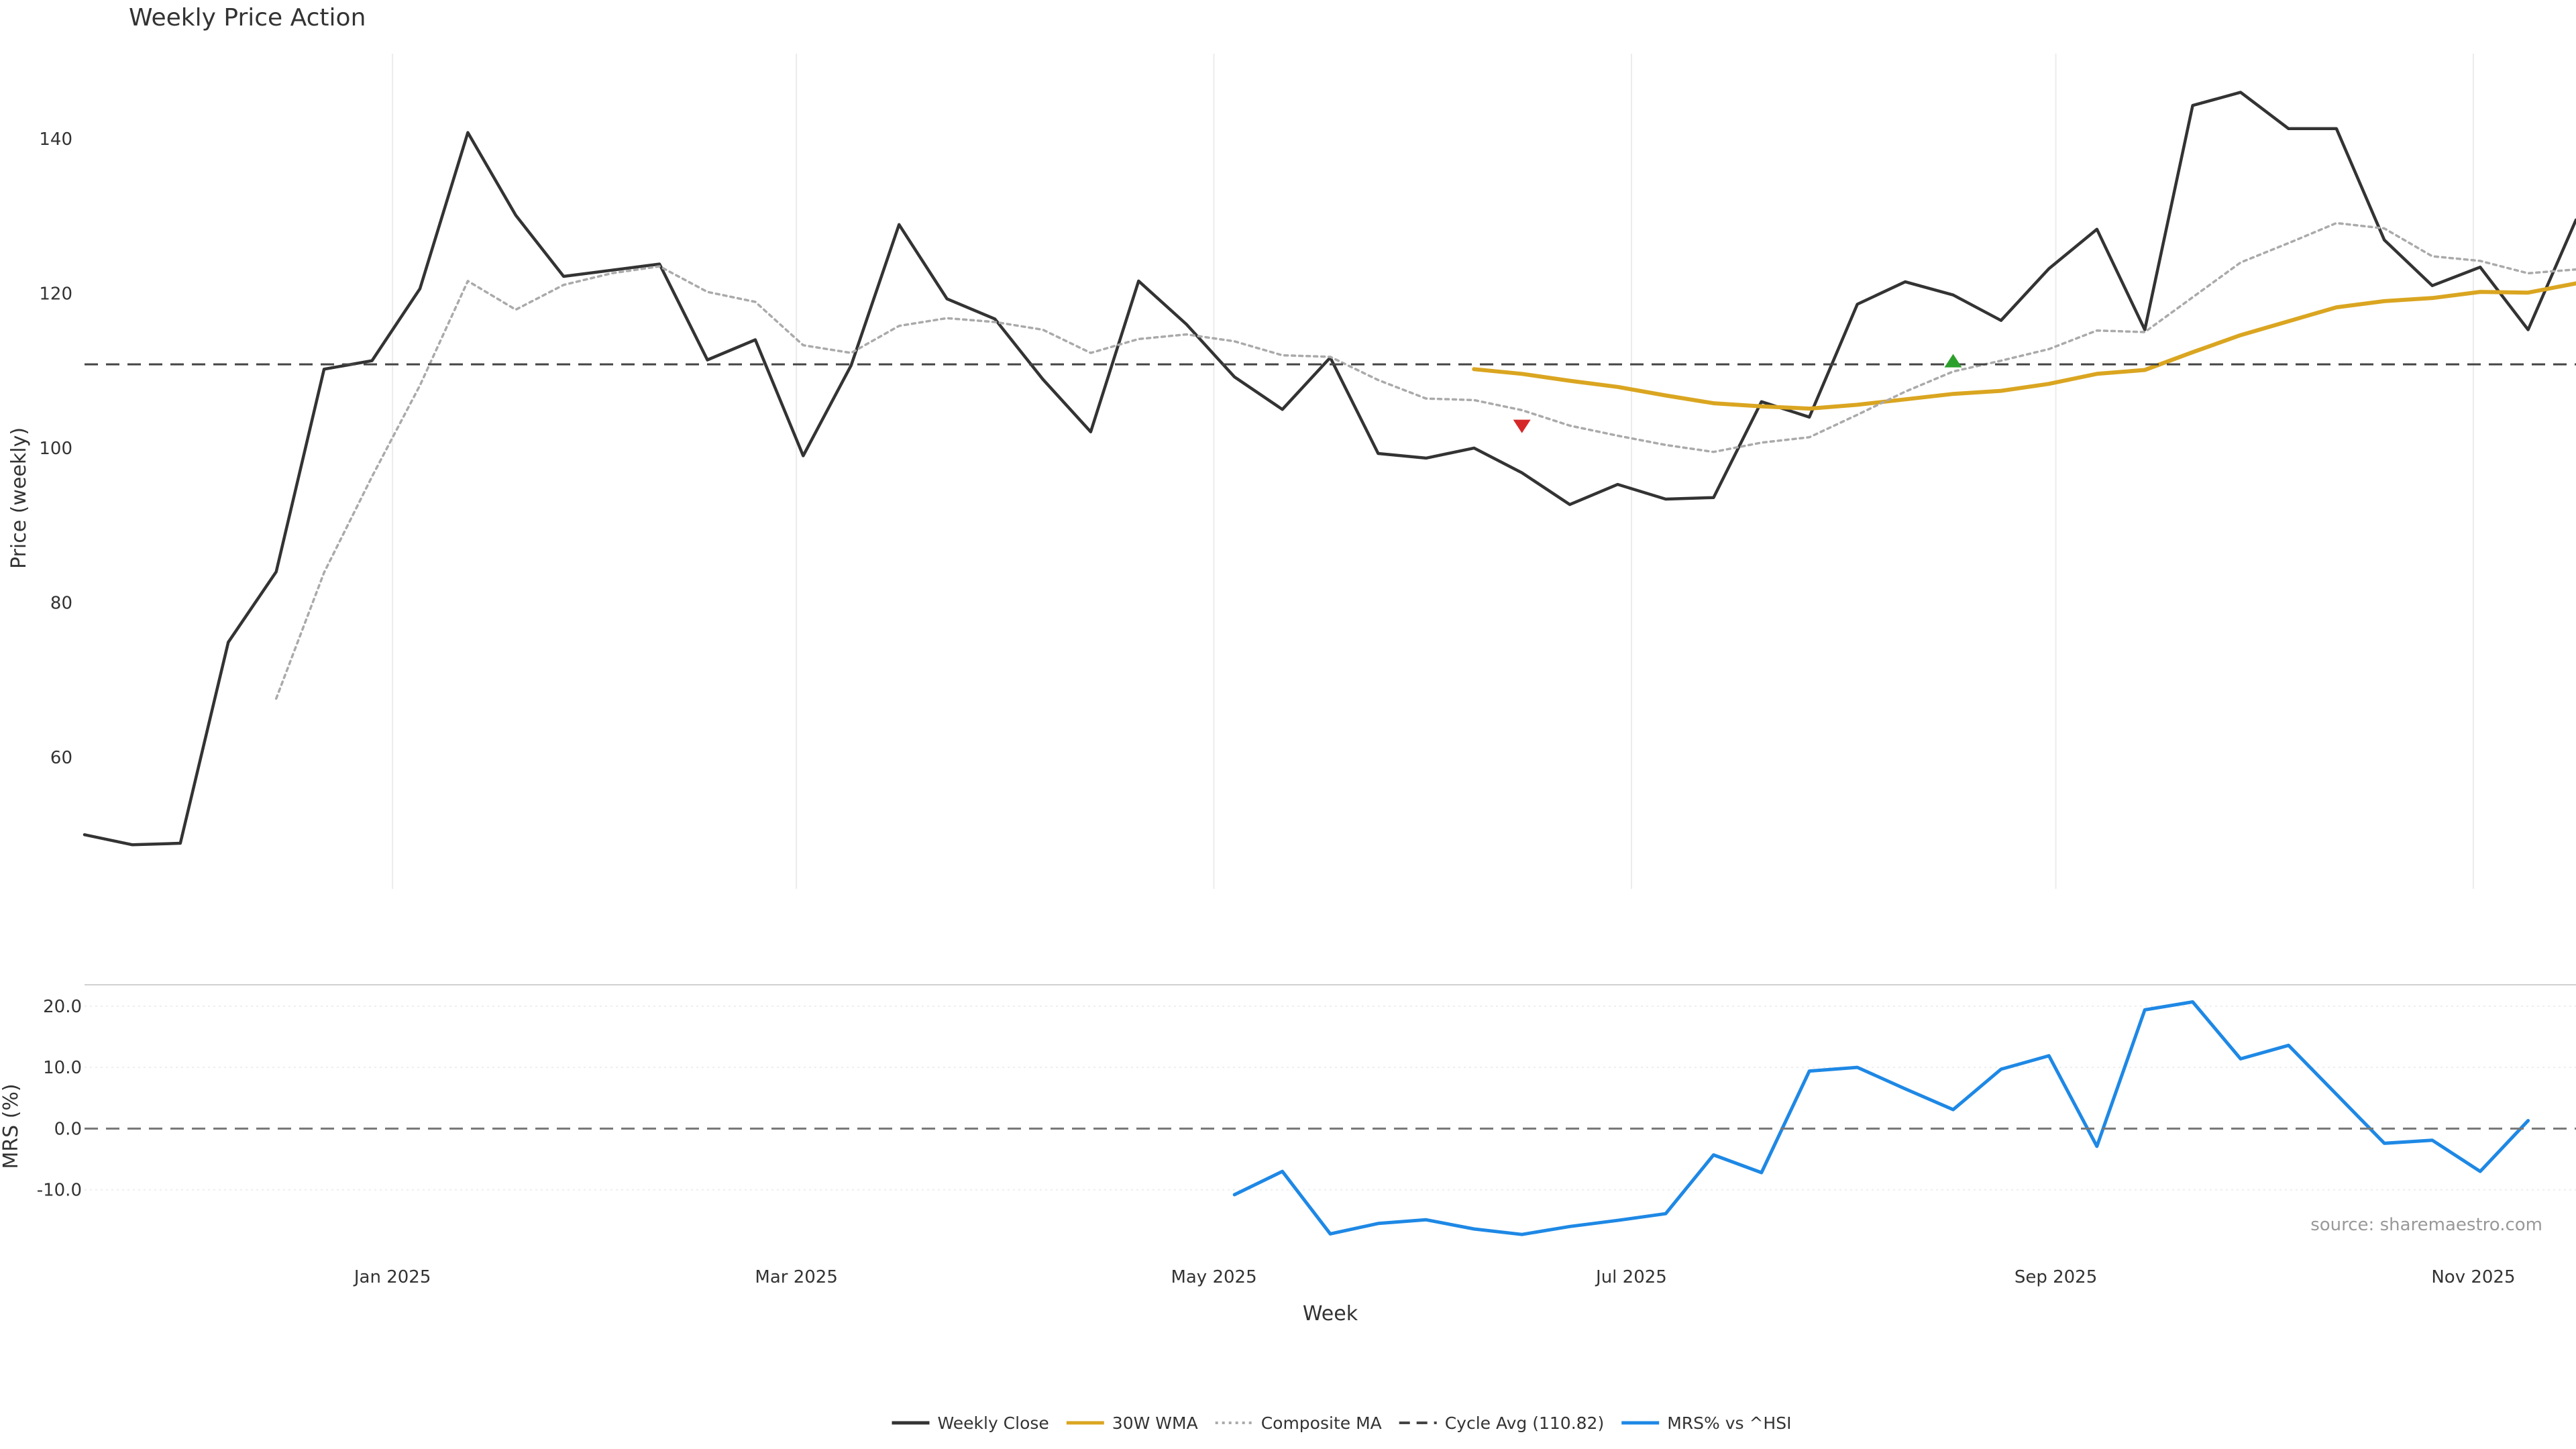 The image size is (2576, 1449). Describe the element at coordinates (1321, 1423) in the screenshot. I see `legend-label: Composite MA` at that location.